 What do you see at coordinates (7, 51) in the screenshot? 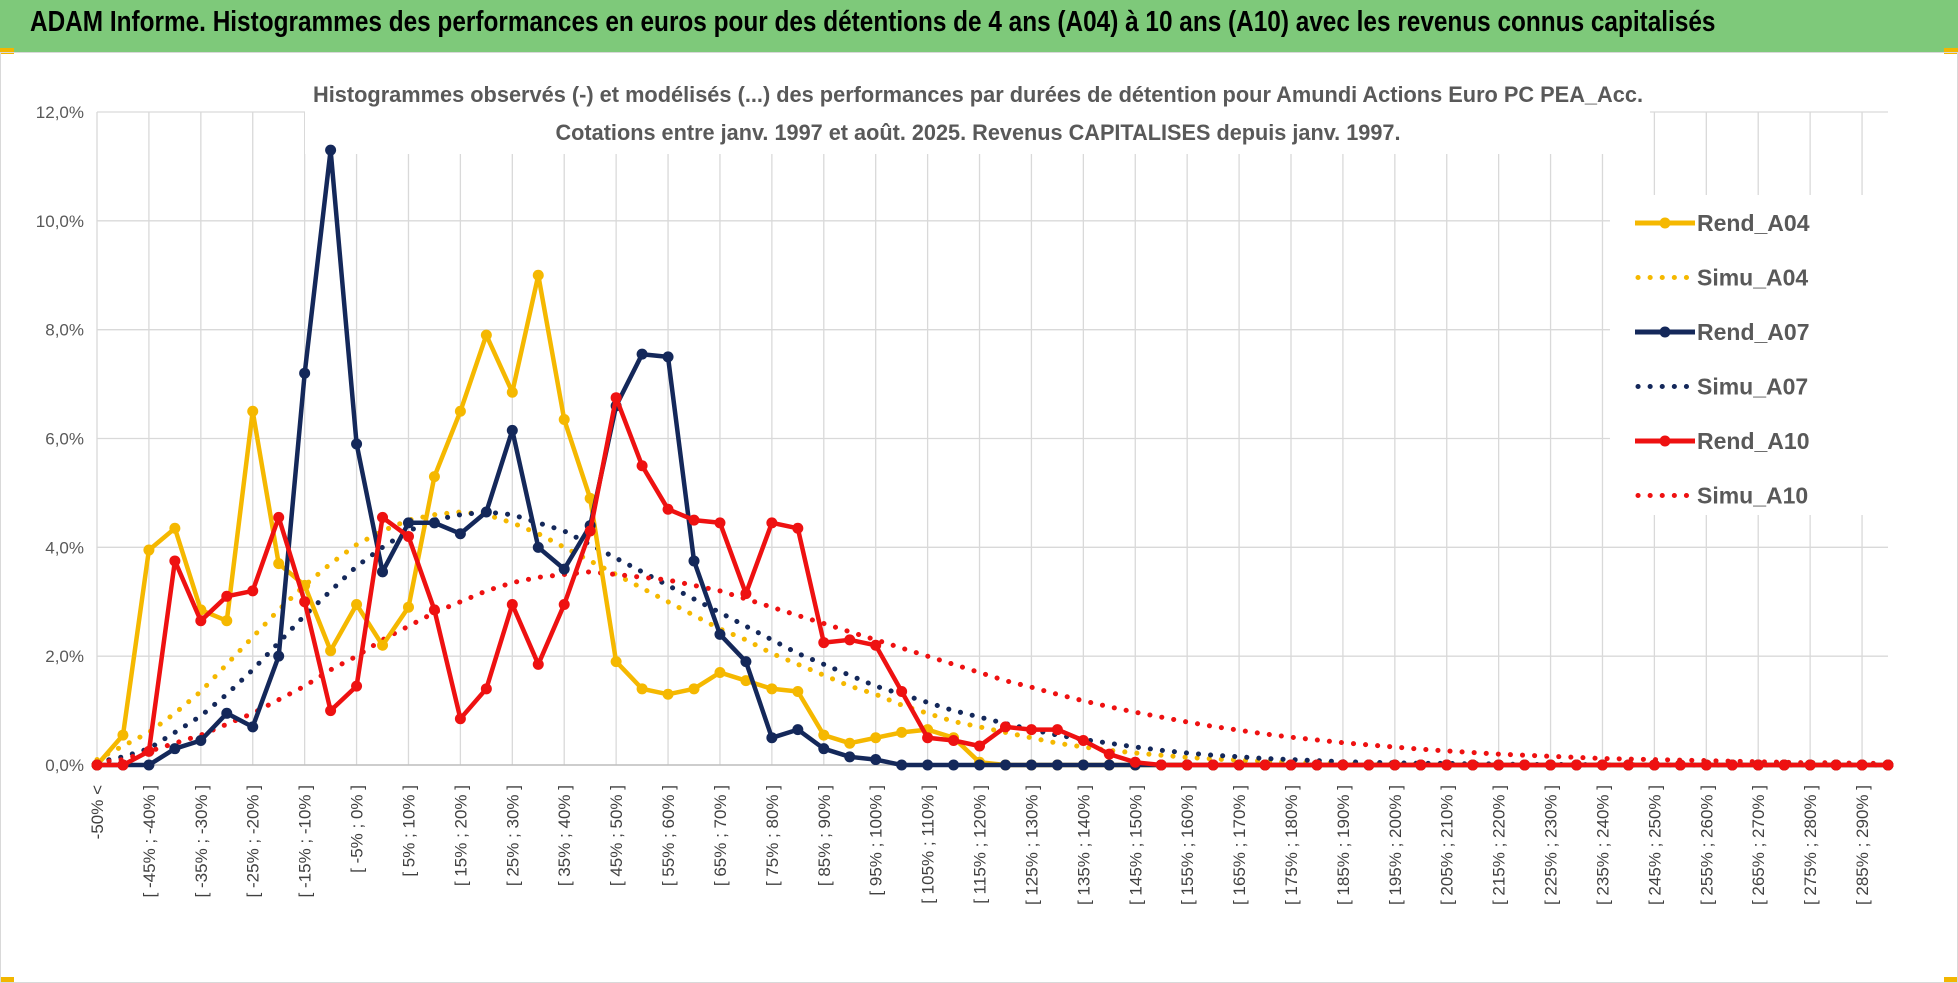
I see `corner-mark` at bounding box center [7, 51].